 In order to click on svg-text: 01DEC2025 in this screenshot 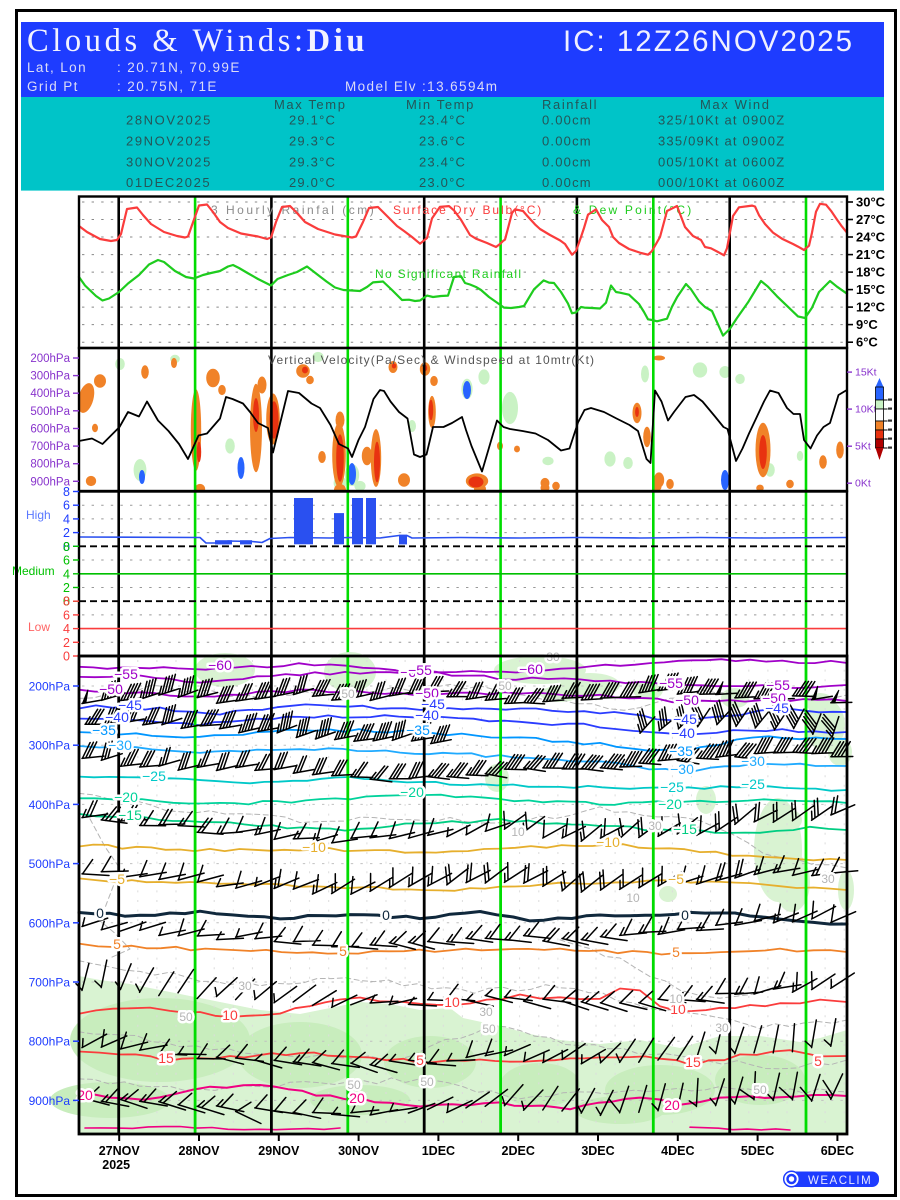, I will do `click(168, 182)`.